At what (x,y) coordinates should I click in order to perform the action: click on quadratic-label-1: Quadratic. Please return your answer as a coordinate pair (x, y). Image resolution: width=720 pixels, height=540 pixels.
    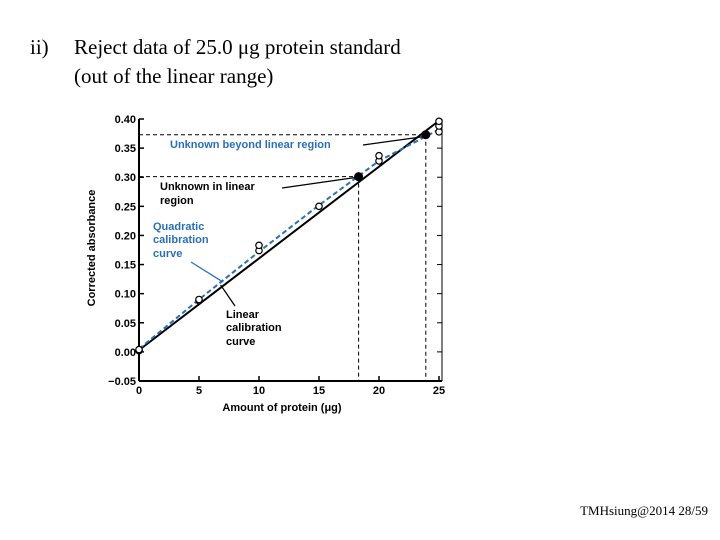
    Looking at the image, I should click on (178, 227).